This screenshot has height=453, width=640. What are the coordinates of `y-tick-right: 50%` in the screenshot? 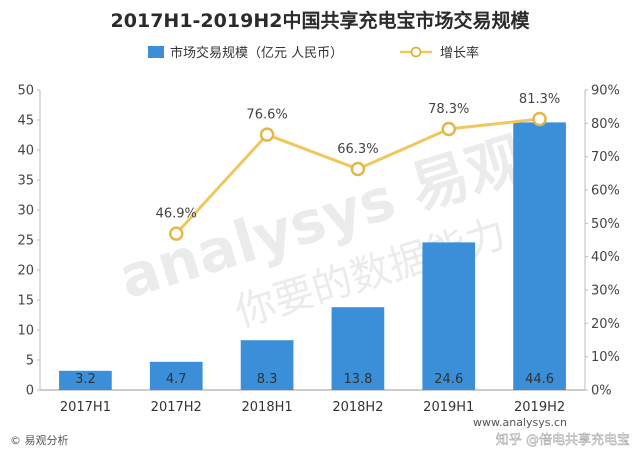 It's located at (605, 224).